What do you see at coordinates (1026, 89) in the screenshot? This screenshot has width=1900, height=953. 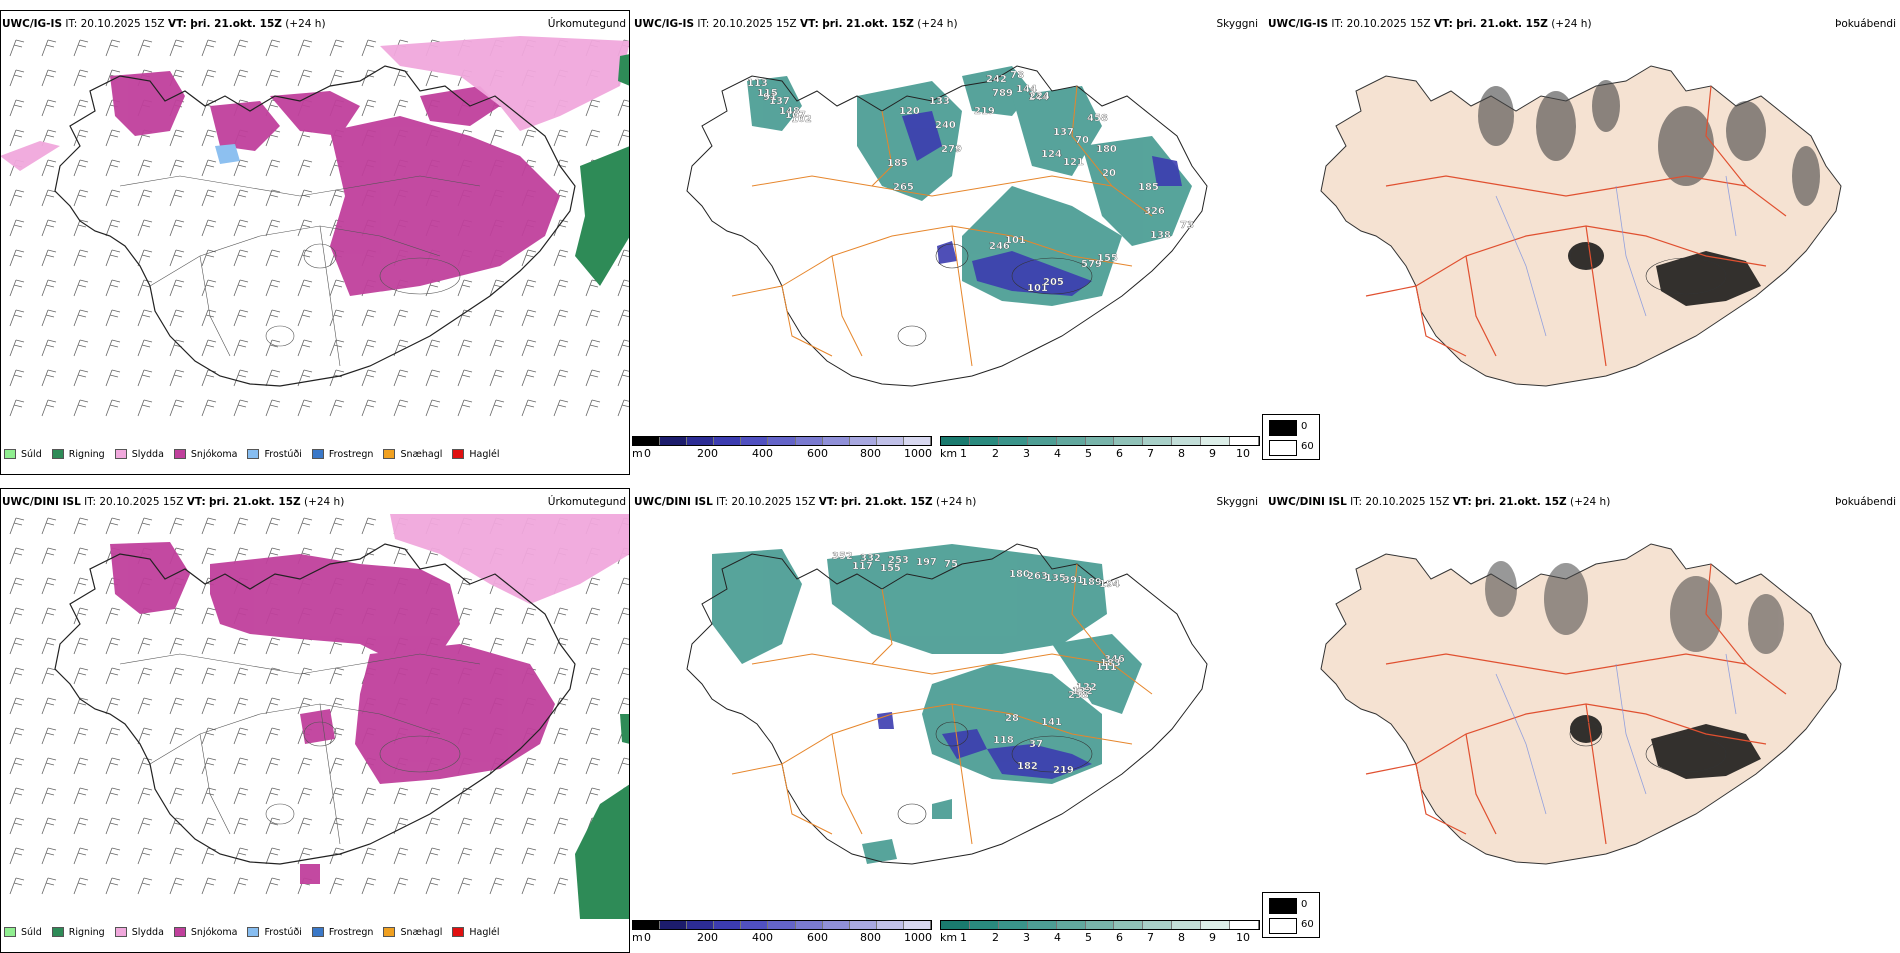 I see `ceiling-label: 144` at bounding box center [1026, 89].